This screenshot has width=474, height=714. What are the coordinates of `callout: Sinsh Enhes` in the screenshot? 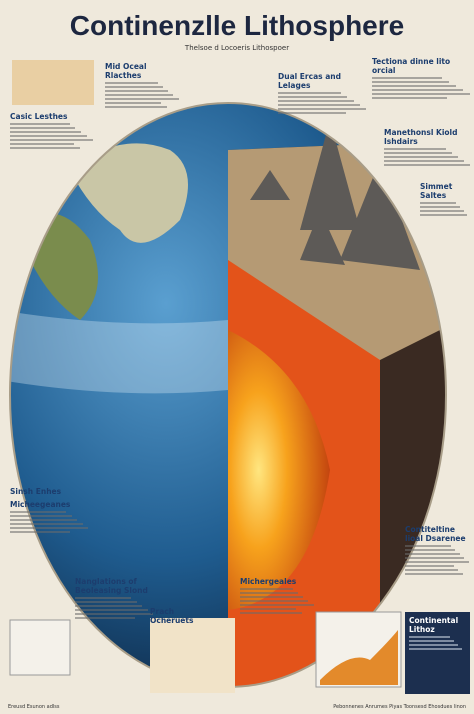 It's located at (40, 492).